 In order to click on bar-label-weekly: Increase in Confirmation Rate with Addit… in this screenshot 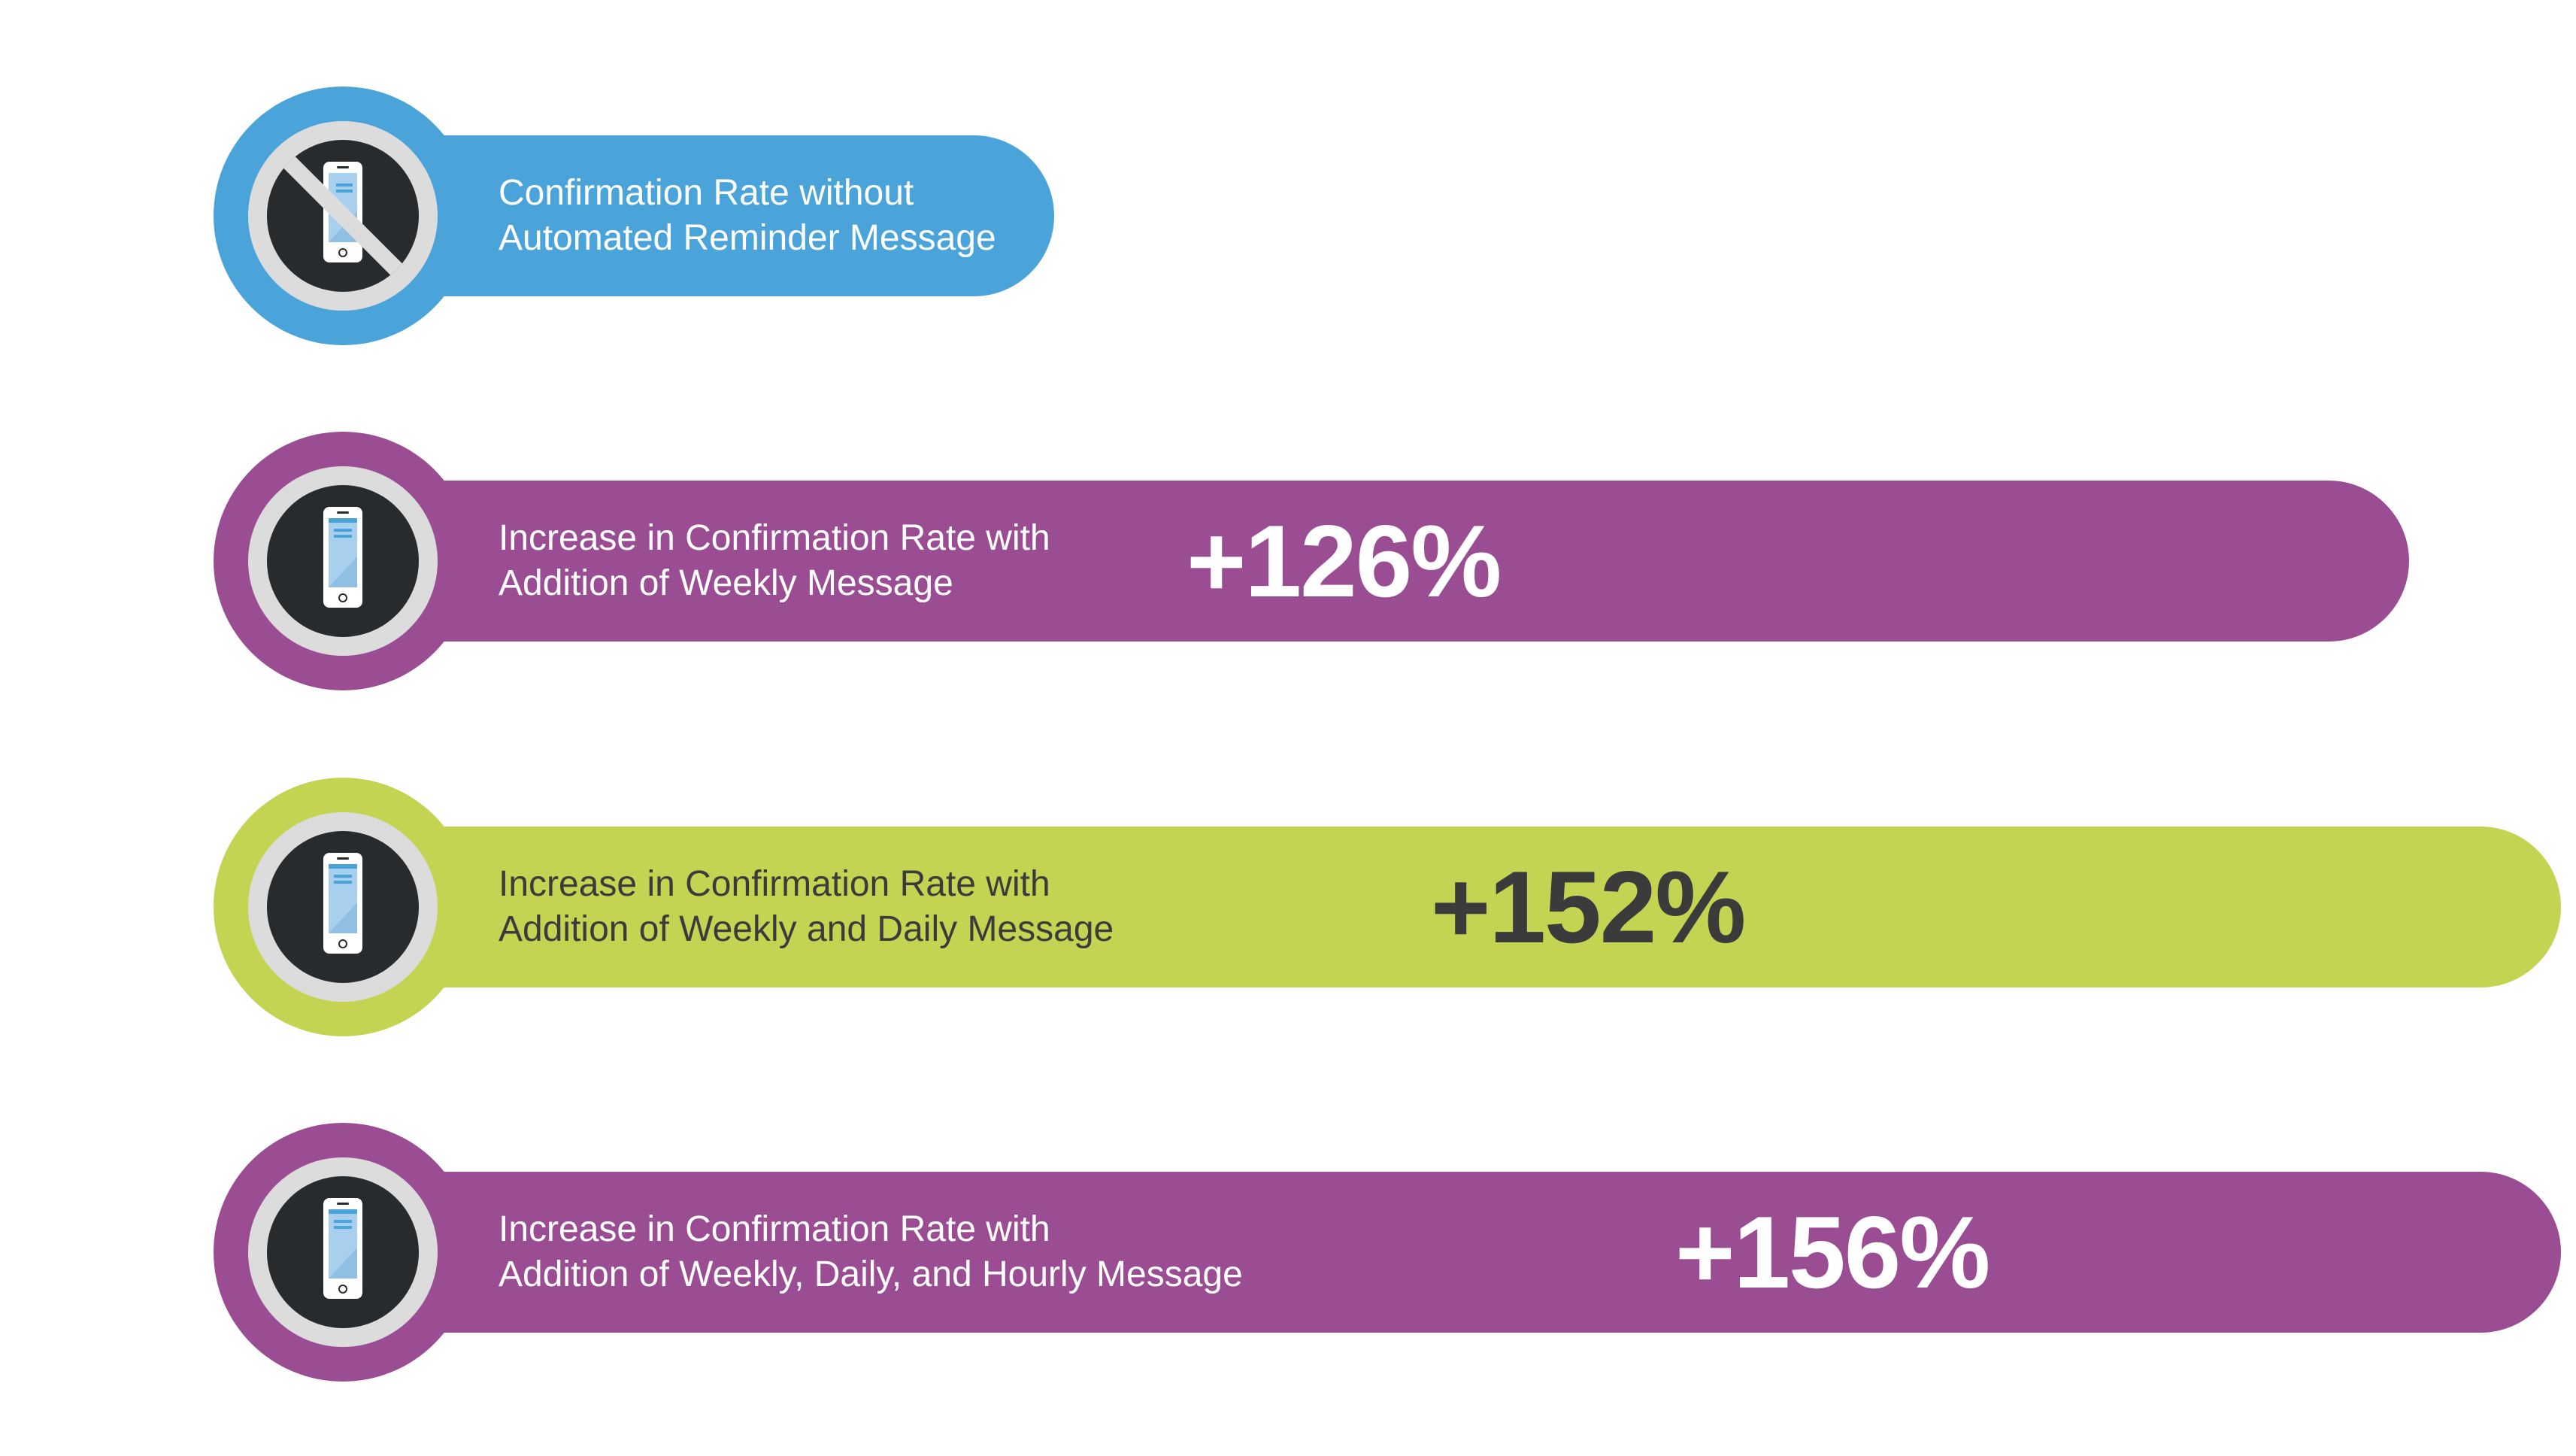, I will do `click(774, 560)`.